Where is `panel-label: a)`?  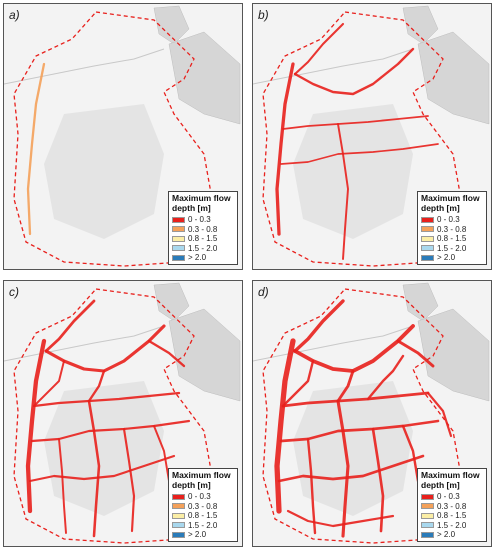
panel-label: a) is located at coordinates (14, 15).